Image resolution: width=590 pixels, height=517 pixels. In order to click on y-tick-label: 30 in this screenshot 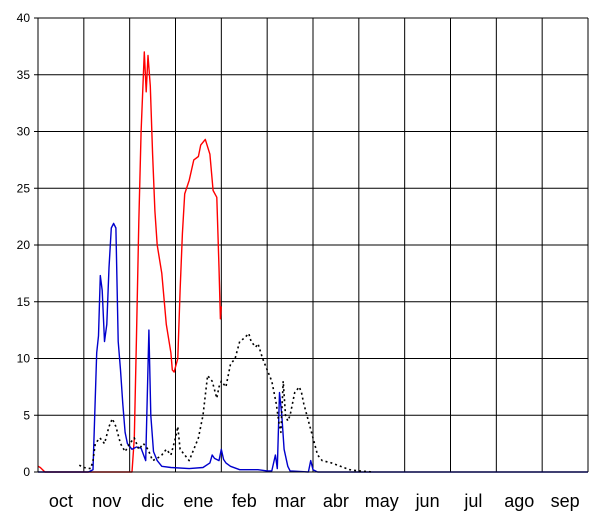, I will do `click(24, 132)`.